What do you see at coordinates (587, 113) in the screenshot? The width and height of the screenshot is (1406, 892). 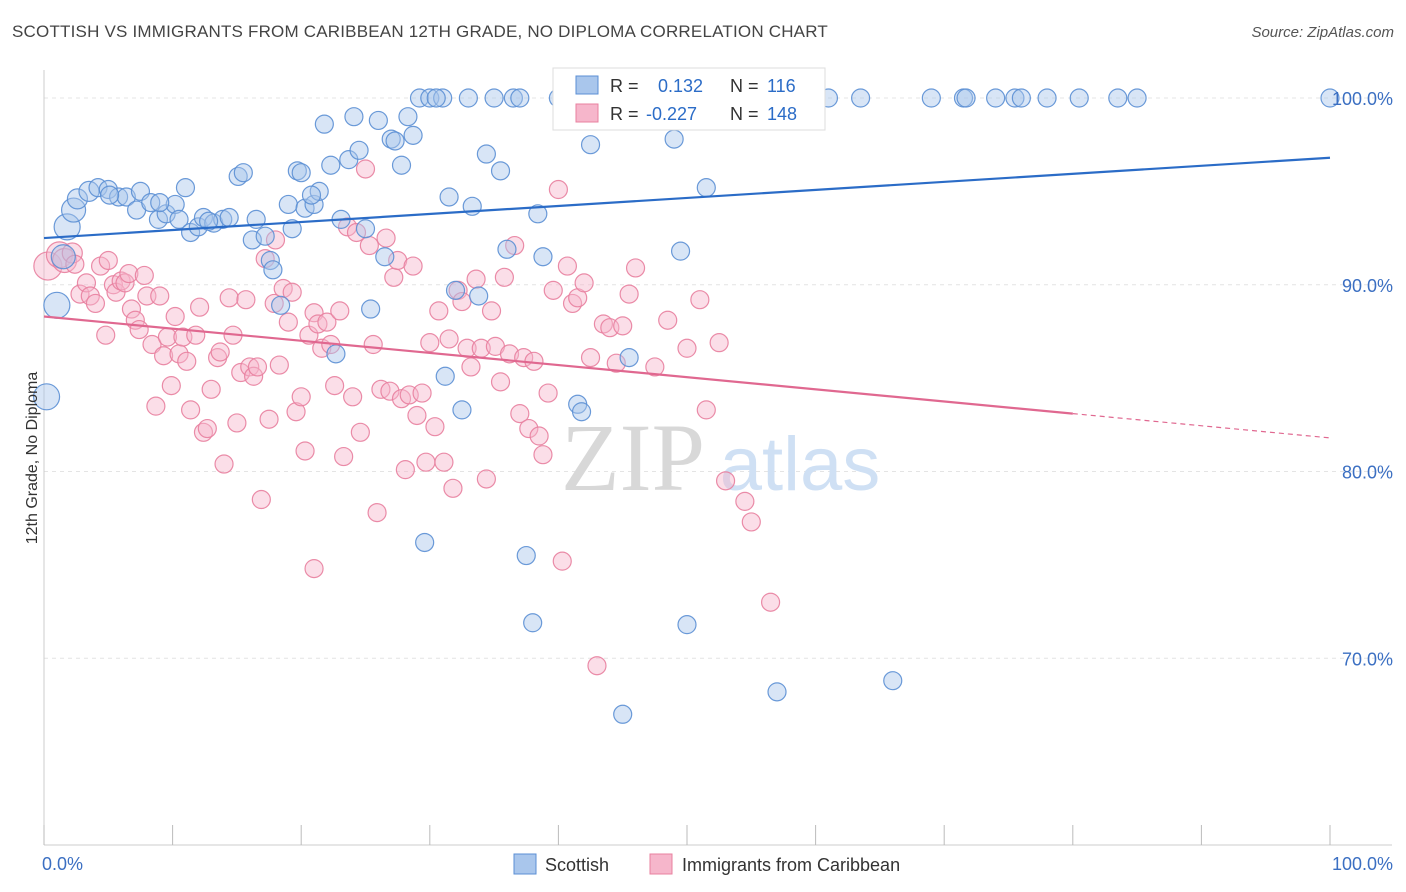 I see `stats-legend-swatch-caribbean` at bounding box center [587, 113].